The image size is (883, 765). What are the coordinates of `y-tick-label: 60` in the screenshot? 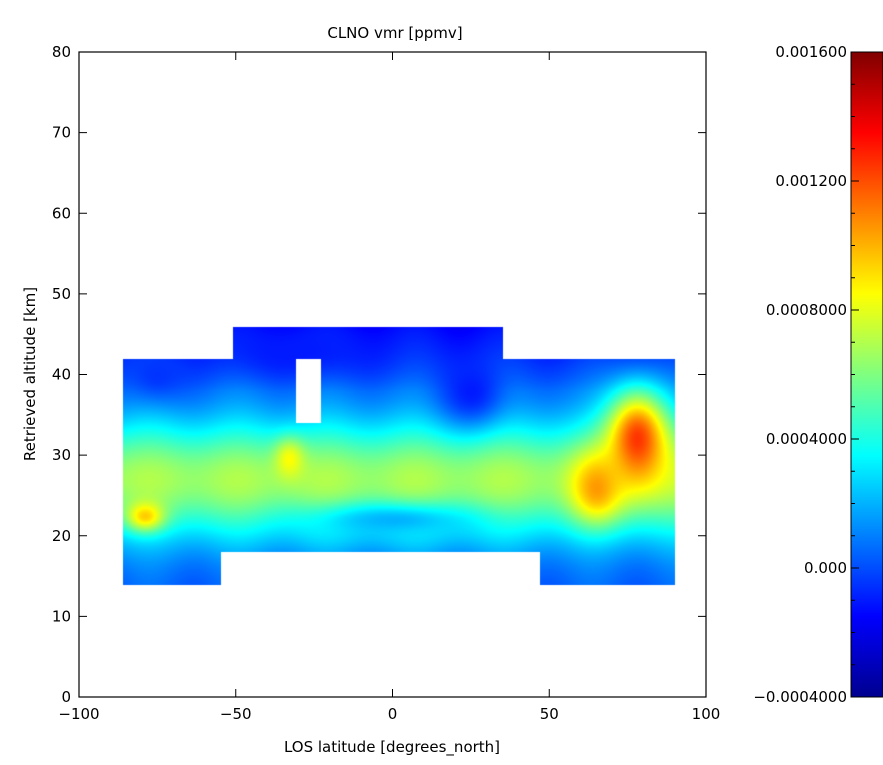 It's located at (61, 213).